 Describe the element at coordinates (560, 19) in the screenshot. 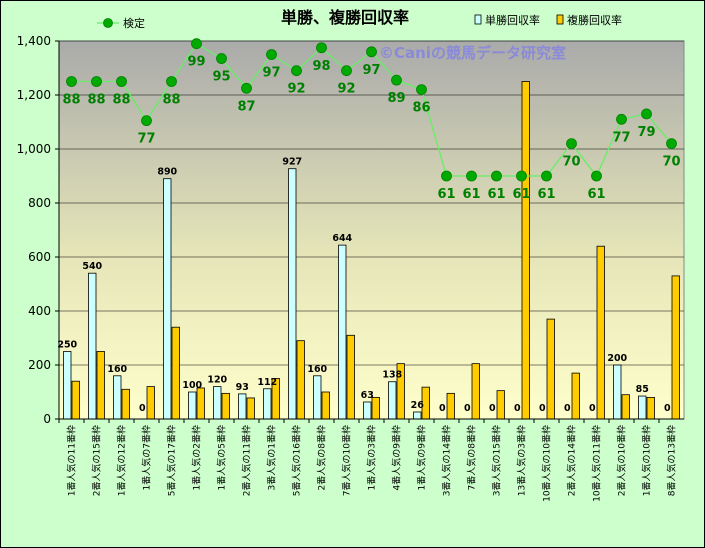

I see `legend-swatch-fukusho` at that location.